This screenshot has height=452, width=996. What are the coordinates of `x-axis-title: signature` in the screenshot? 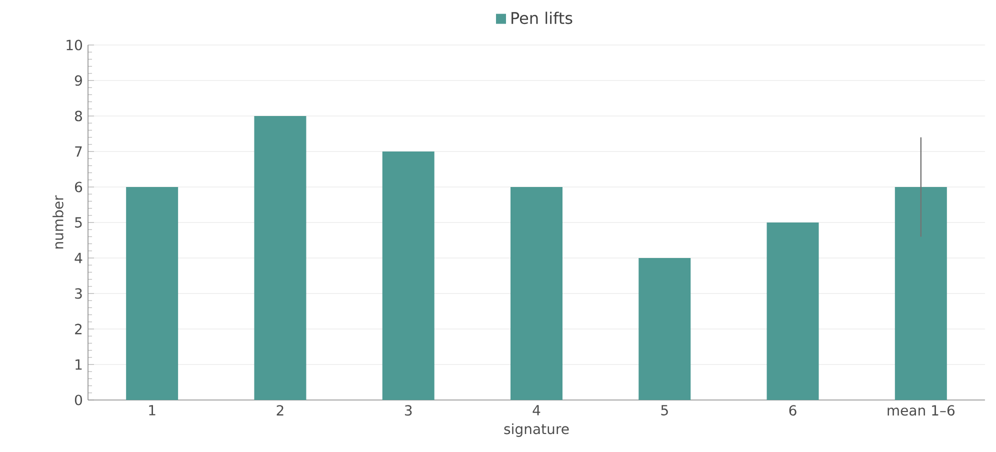 It's located at (536, 430).